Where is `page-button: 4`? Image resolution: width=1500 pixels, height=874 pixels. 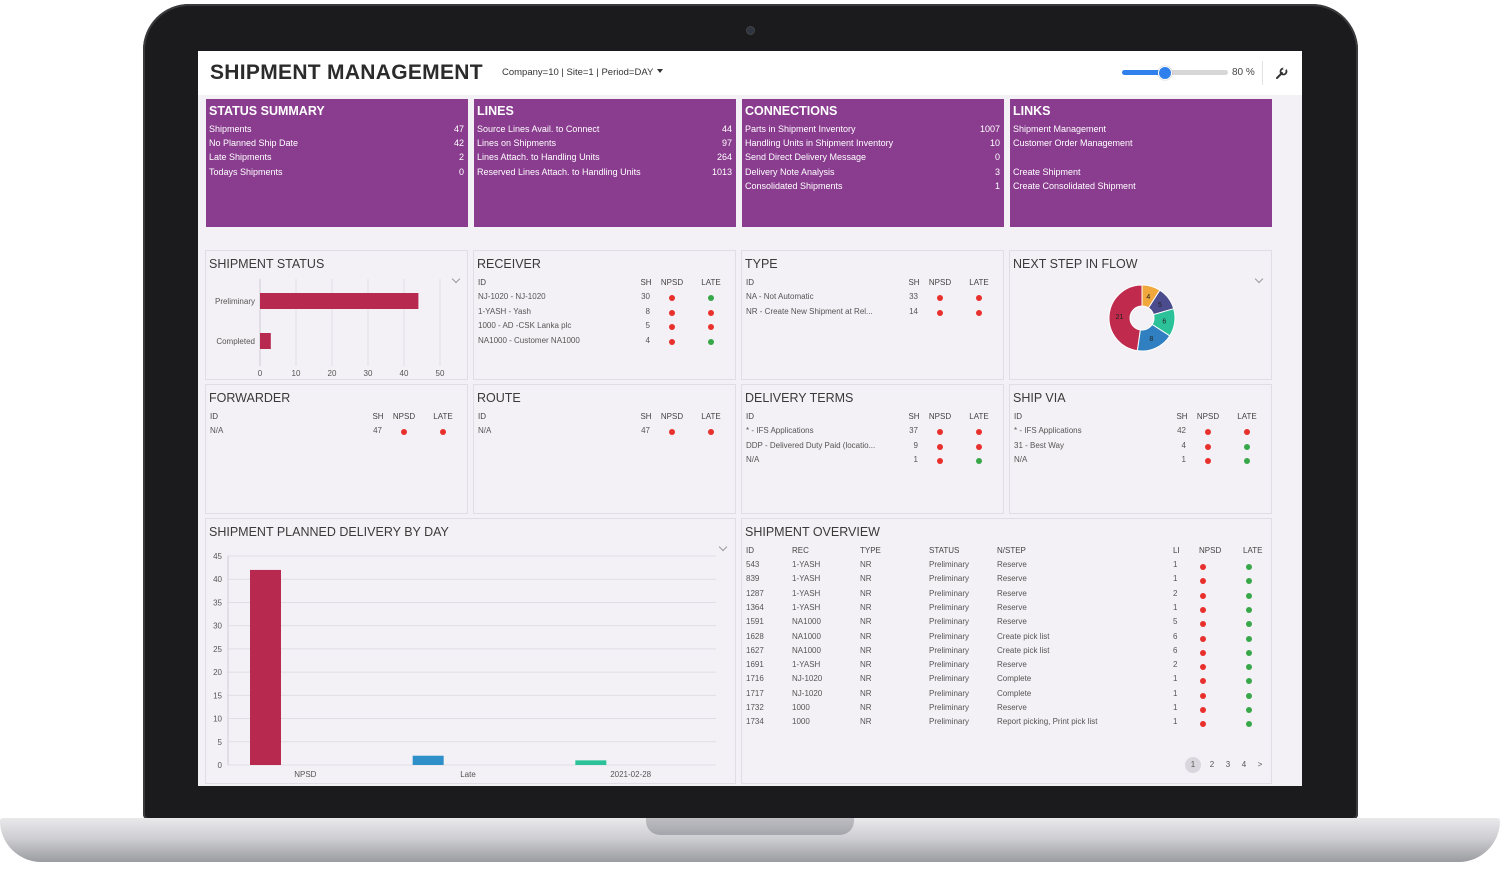 page-button: 4 is located at coordinates (1244, 764).